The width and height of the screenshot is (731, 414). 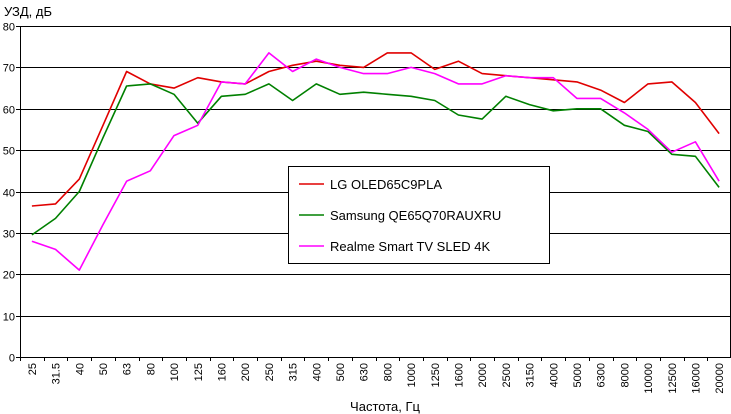 I want to click on y-tick-label: 20, so click(x=9, y=276).